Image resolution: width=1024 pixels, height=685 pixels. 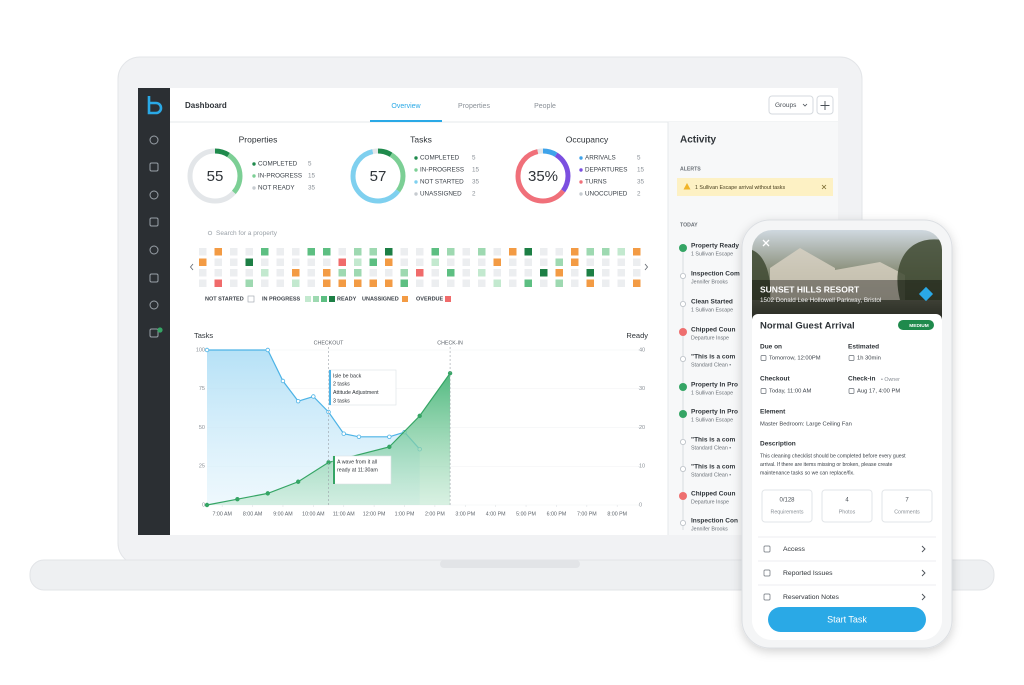 I want to click on groups-button, so click(x=791, y=105).